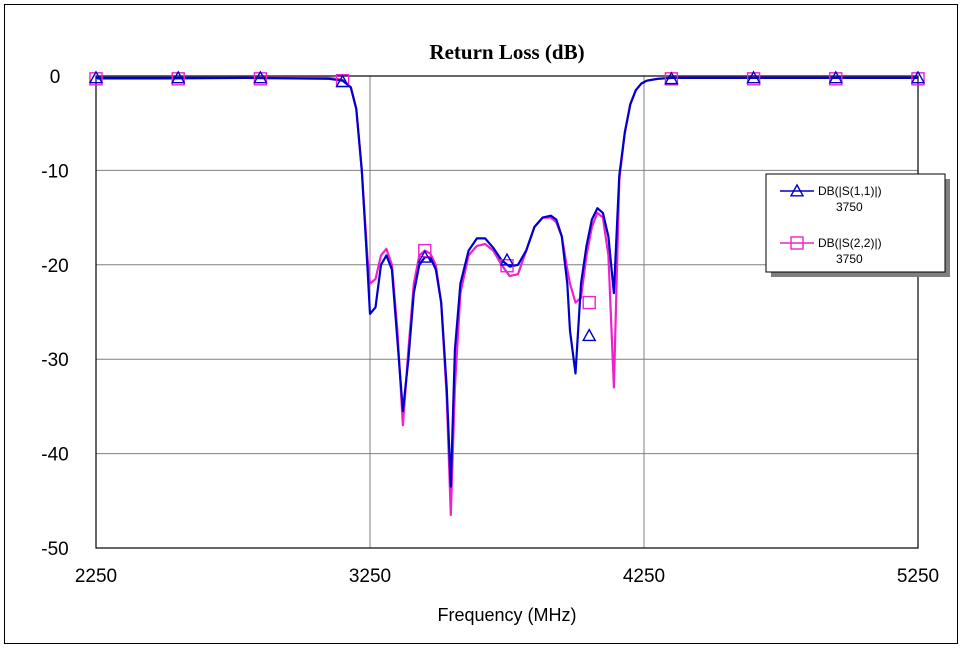  Describe the element at coordinates (54, 455) in the screenshot. I see `y-tick-label: -40` at that location.